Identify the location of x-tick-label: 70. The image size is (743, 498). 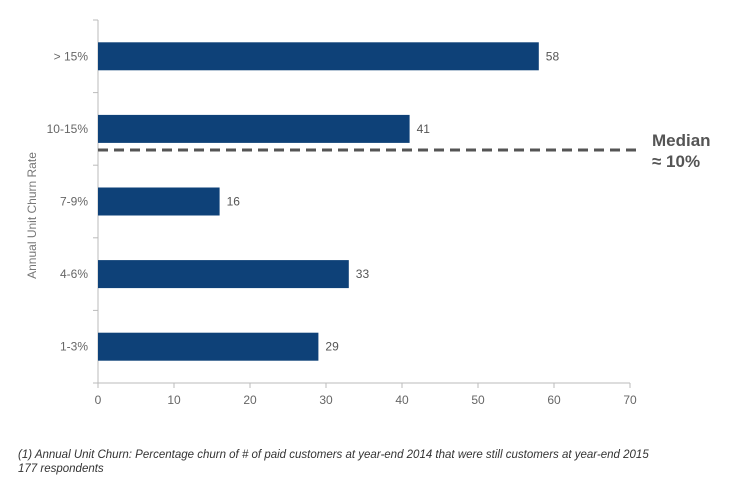
(630, 400).